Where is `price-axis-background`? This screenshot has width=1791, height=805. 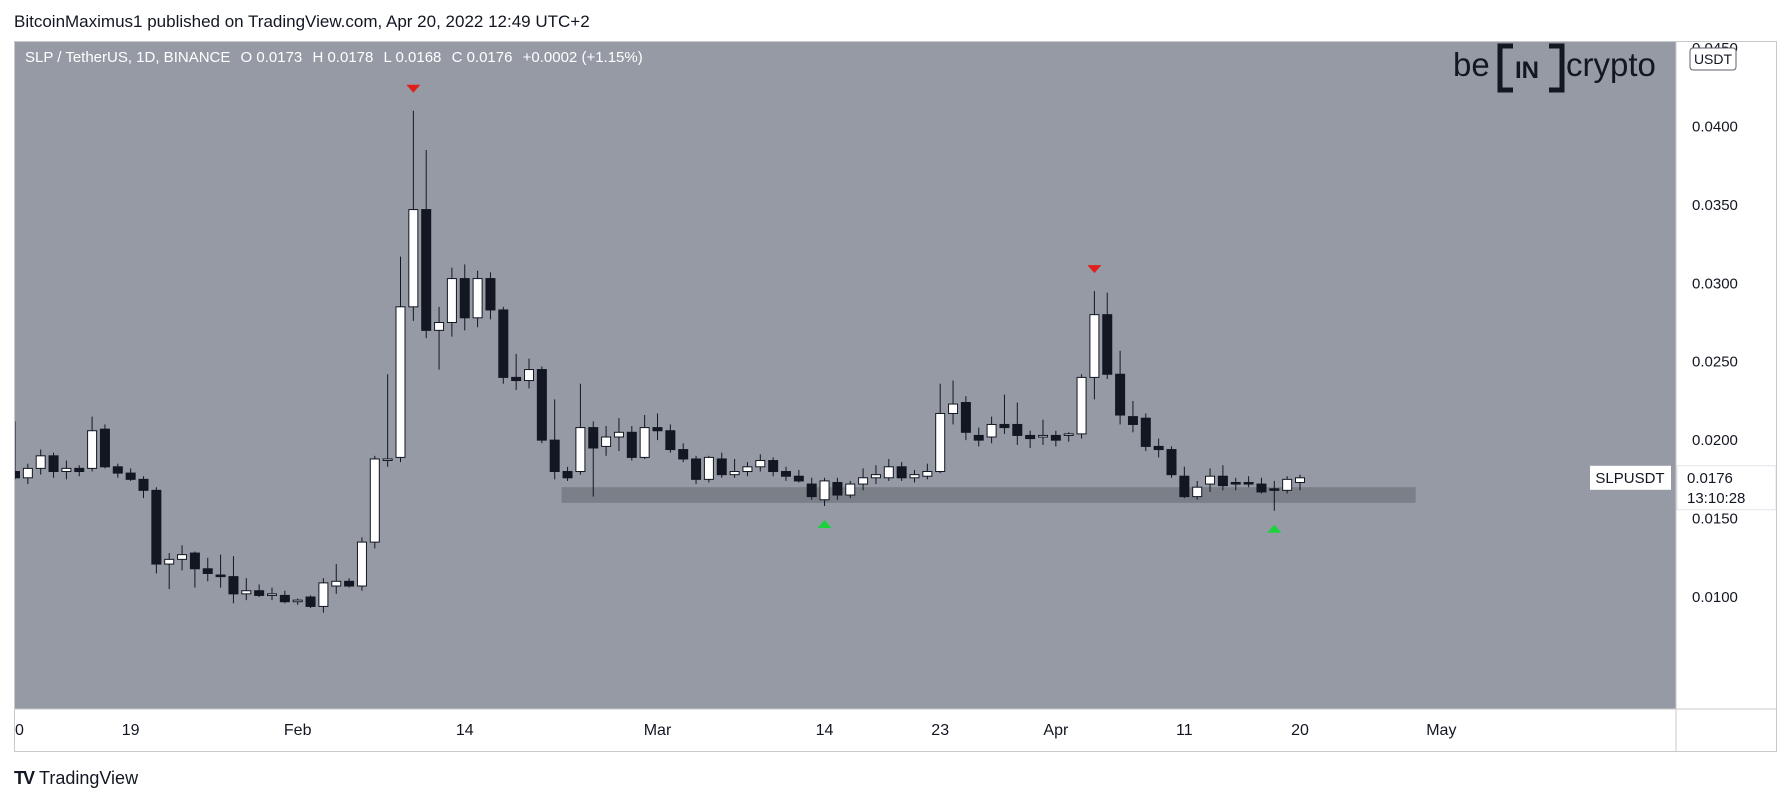
price-axis-background is located at coordinates (1726, 375).